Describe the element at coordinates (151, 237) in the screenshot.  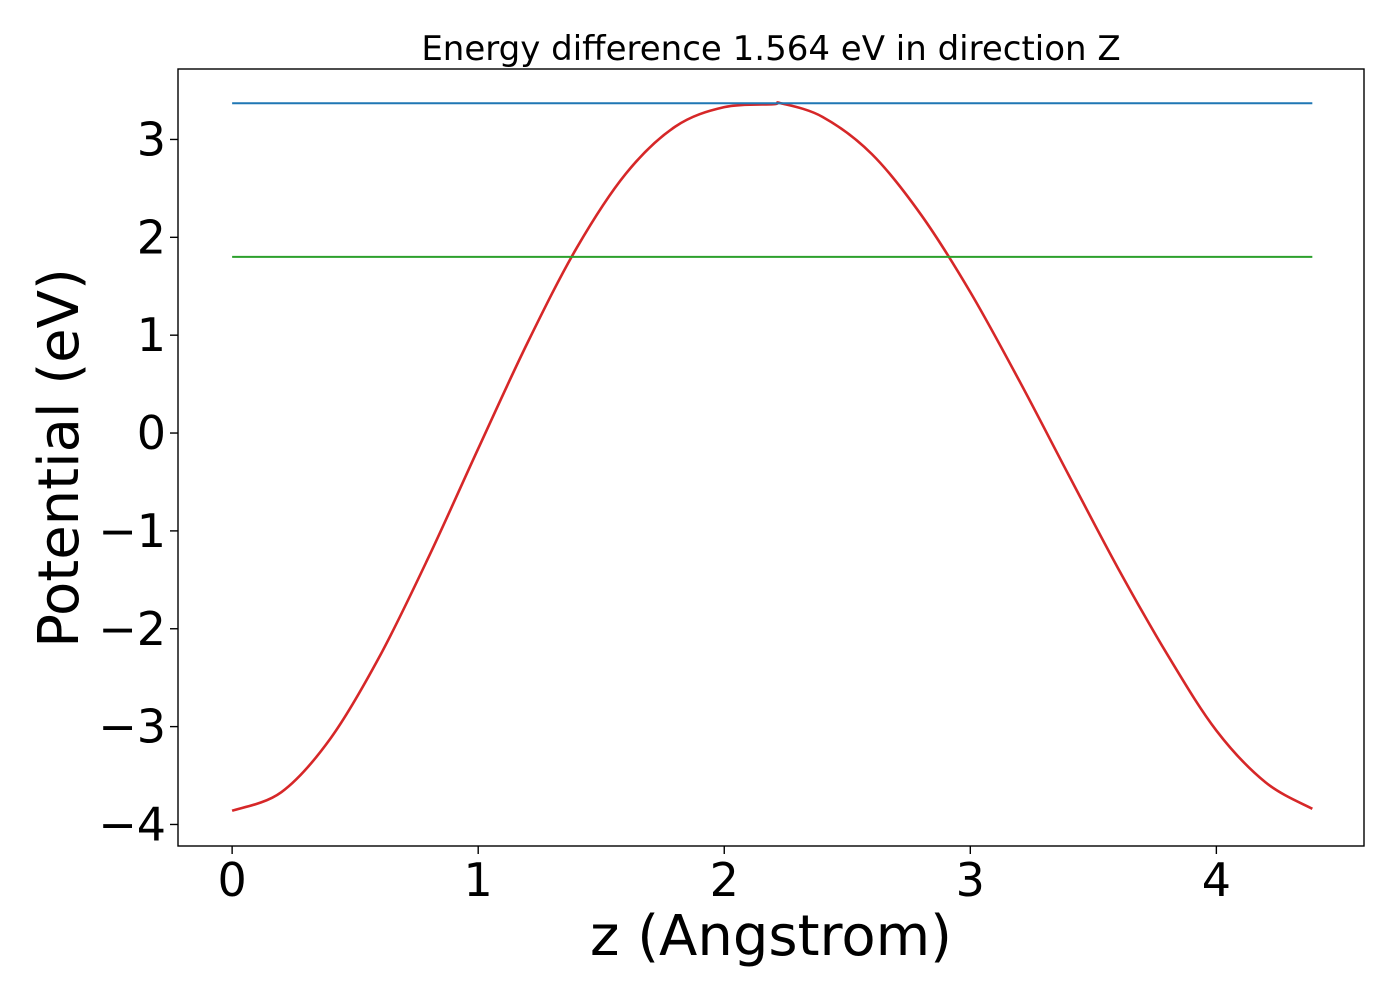
I see `y-tick-label: 2` at that location.